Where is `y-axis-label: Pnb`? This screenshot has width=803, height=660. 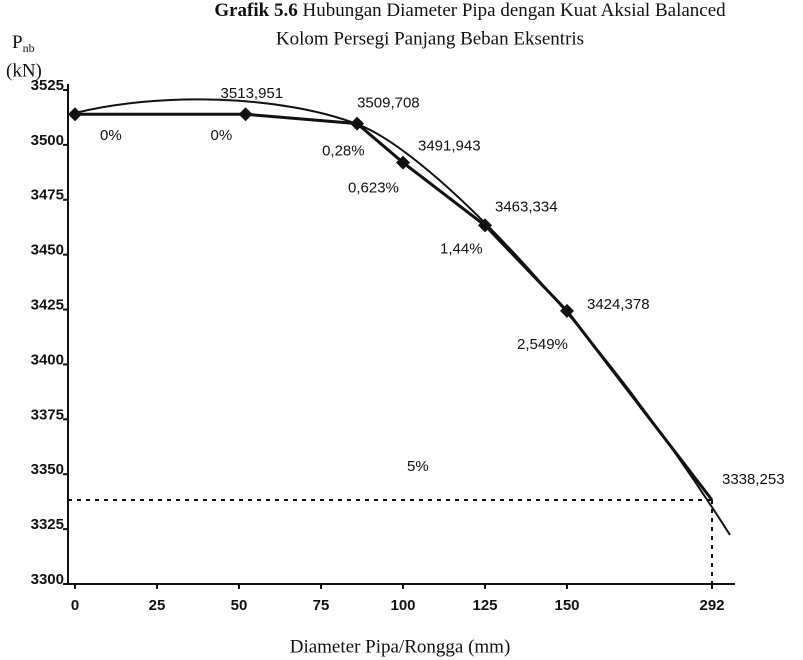
y-axis-label: Pnb is located at coordinates (23, 43).